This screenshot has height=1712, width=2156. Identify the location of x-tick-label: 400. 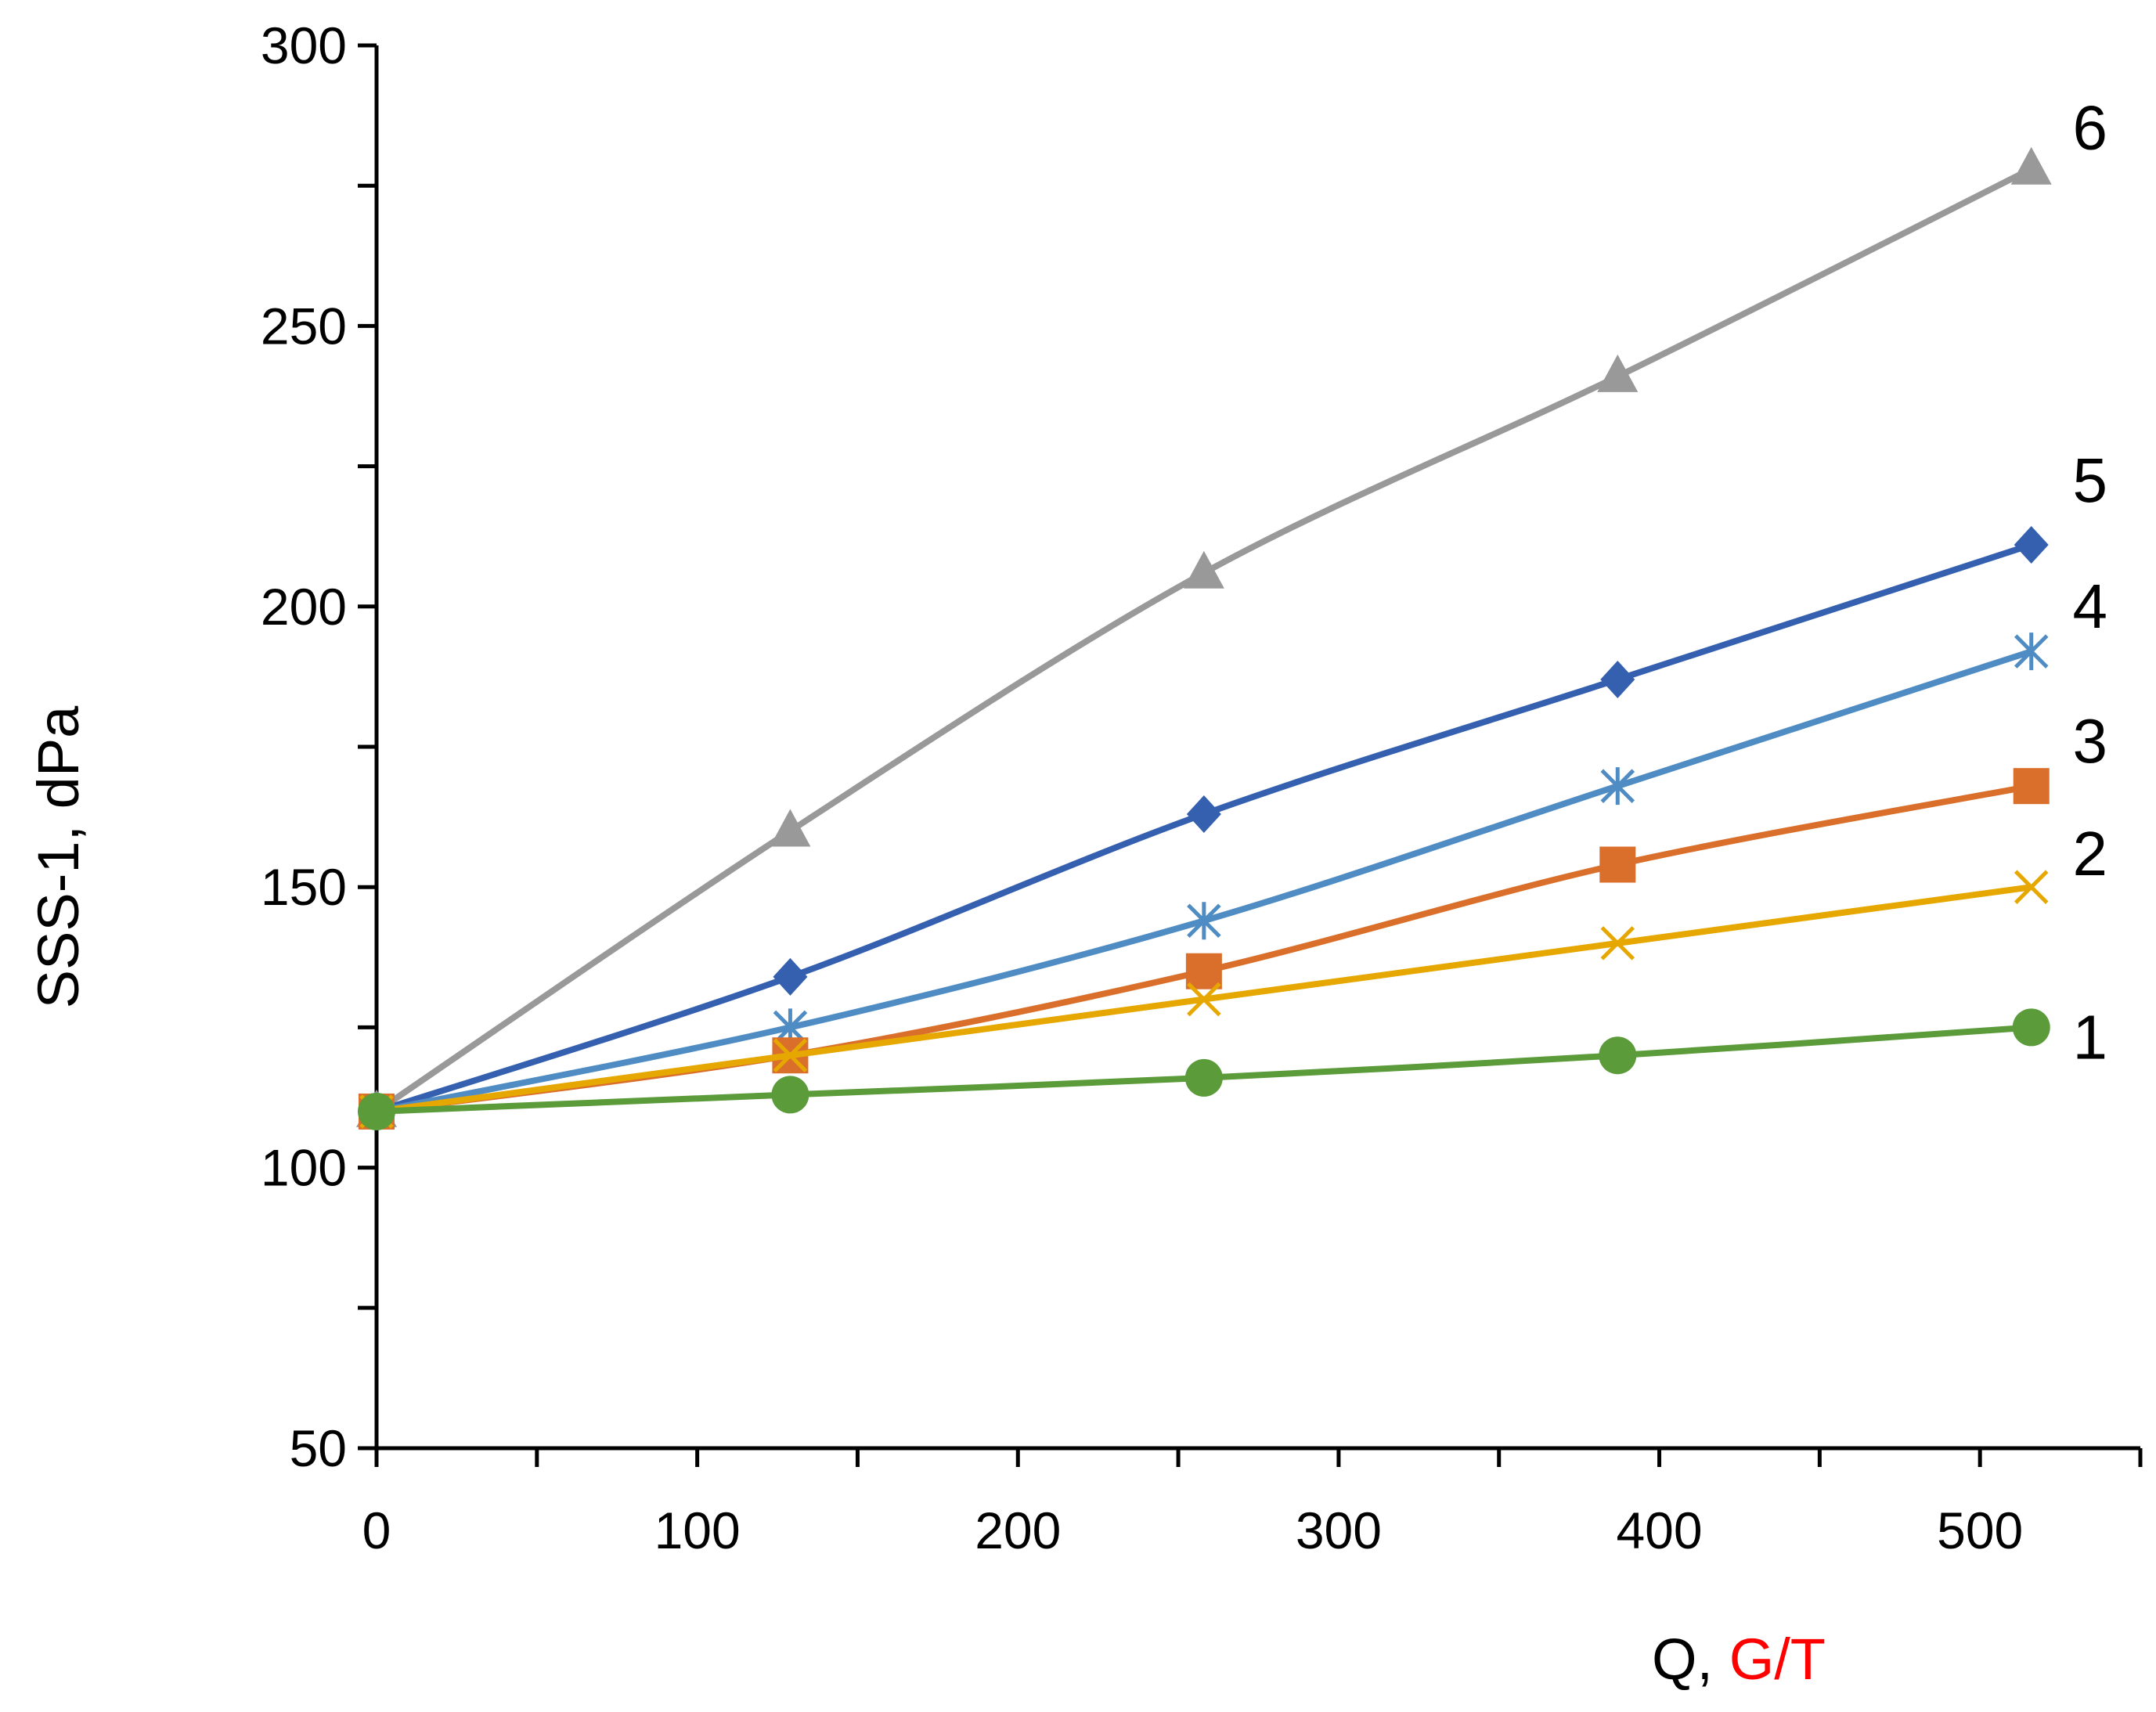
(1659, 1530).